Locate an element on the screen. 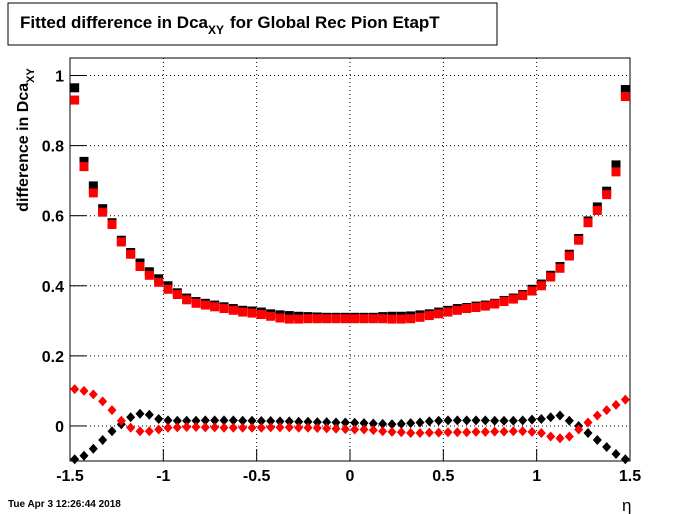  title-rest: for Global Rec Pion EtapT is located at coordinates (335, 22).